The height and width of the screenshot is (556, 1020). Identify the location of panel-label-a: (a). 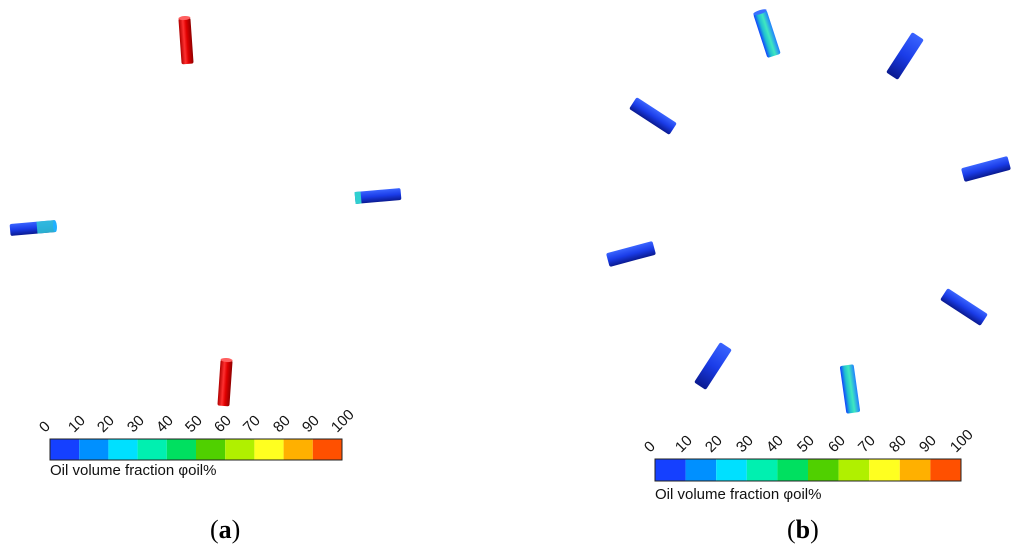
(225, 529).